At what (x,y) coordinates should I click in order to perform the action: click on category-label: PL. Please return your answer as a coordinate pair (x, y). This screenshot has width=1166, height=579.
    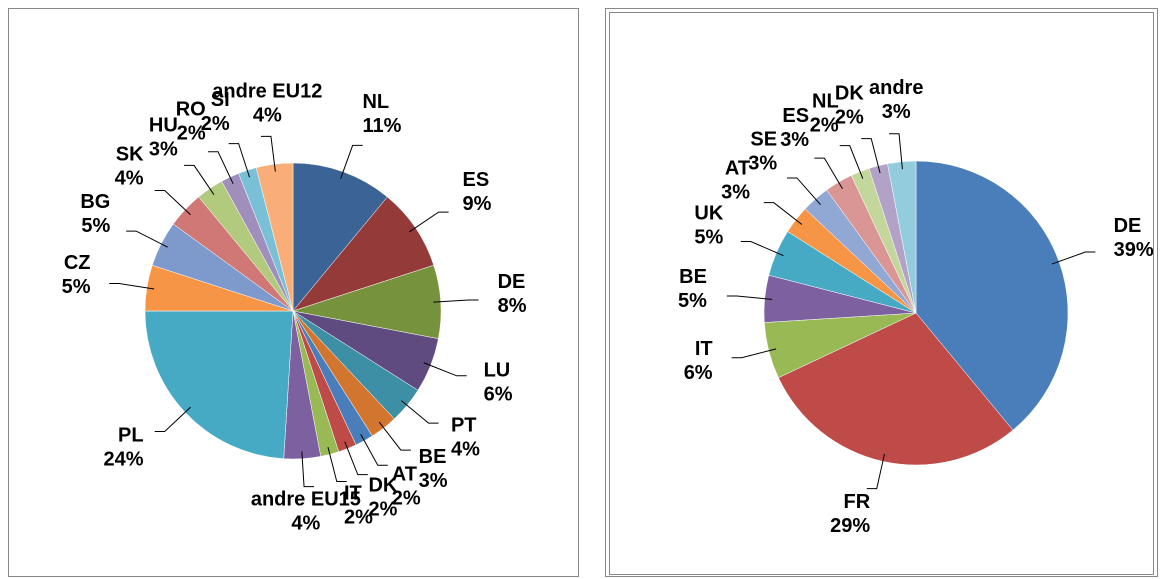
    Looking at the image, I should click on (131, 435).